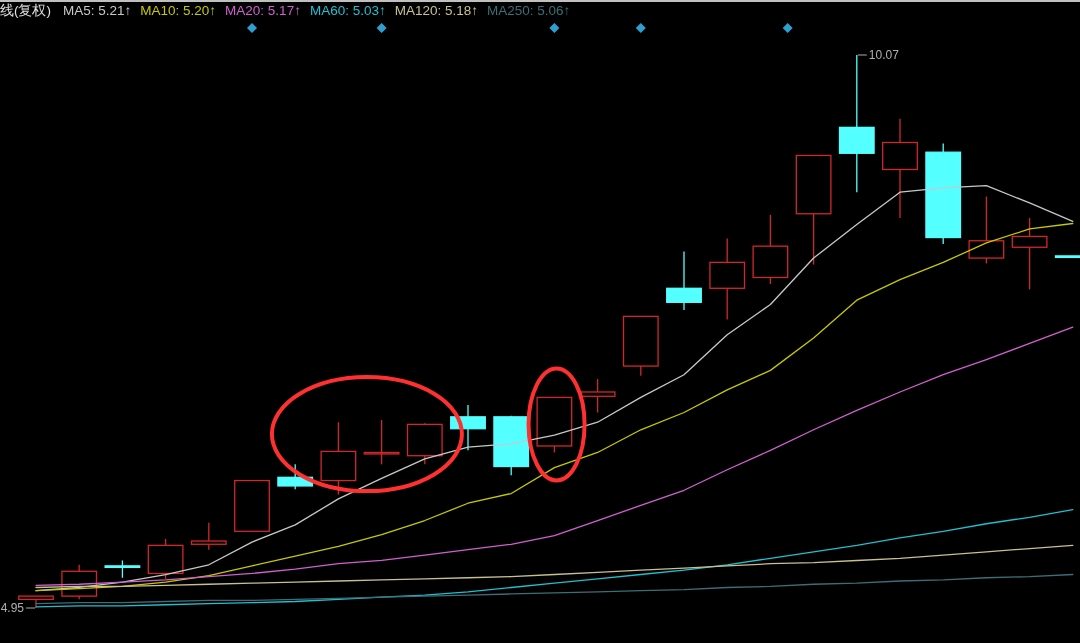  I want to click on text: MA60: 5.03↑, so click(347, 10).